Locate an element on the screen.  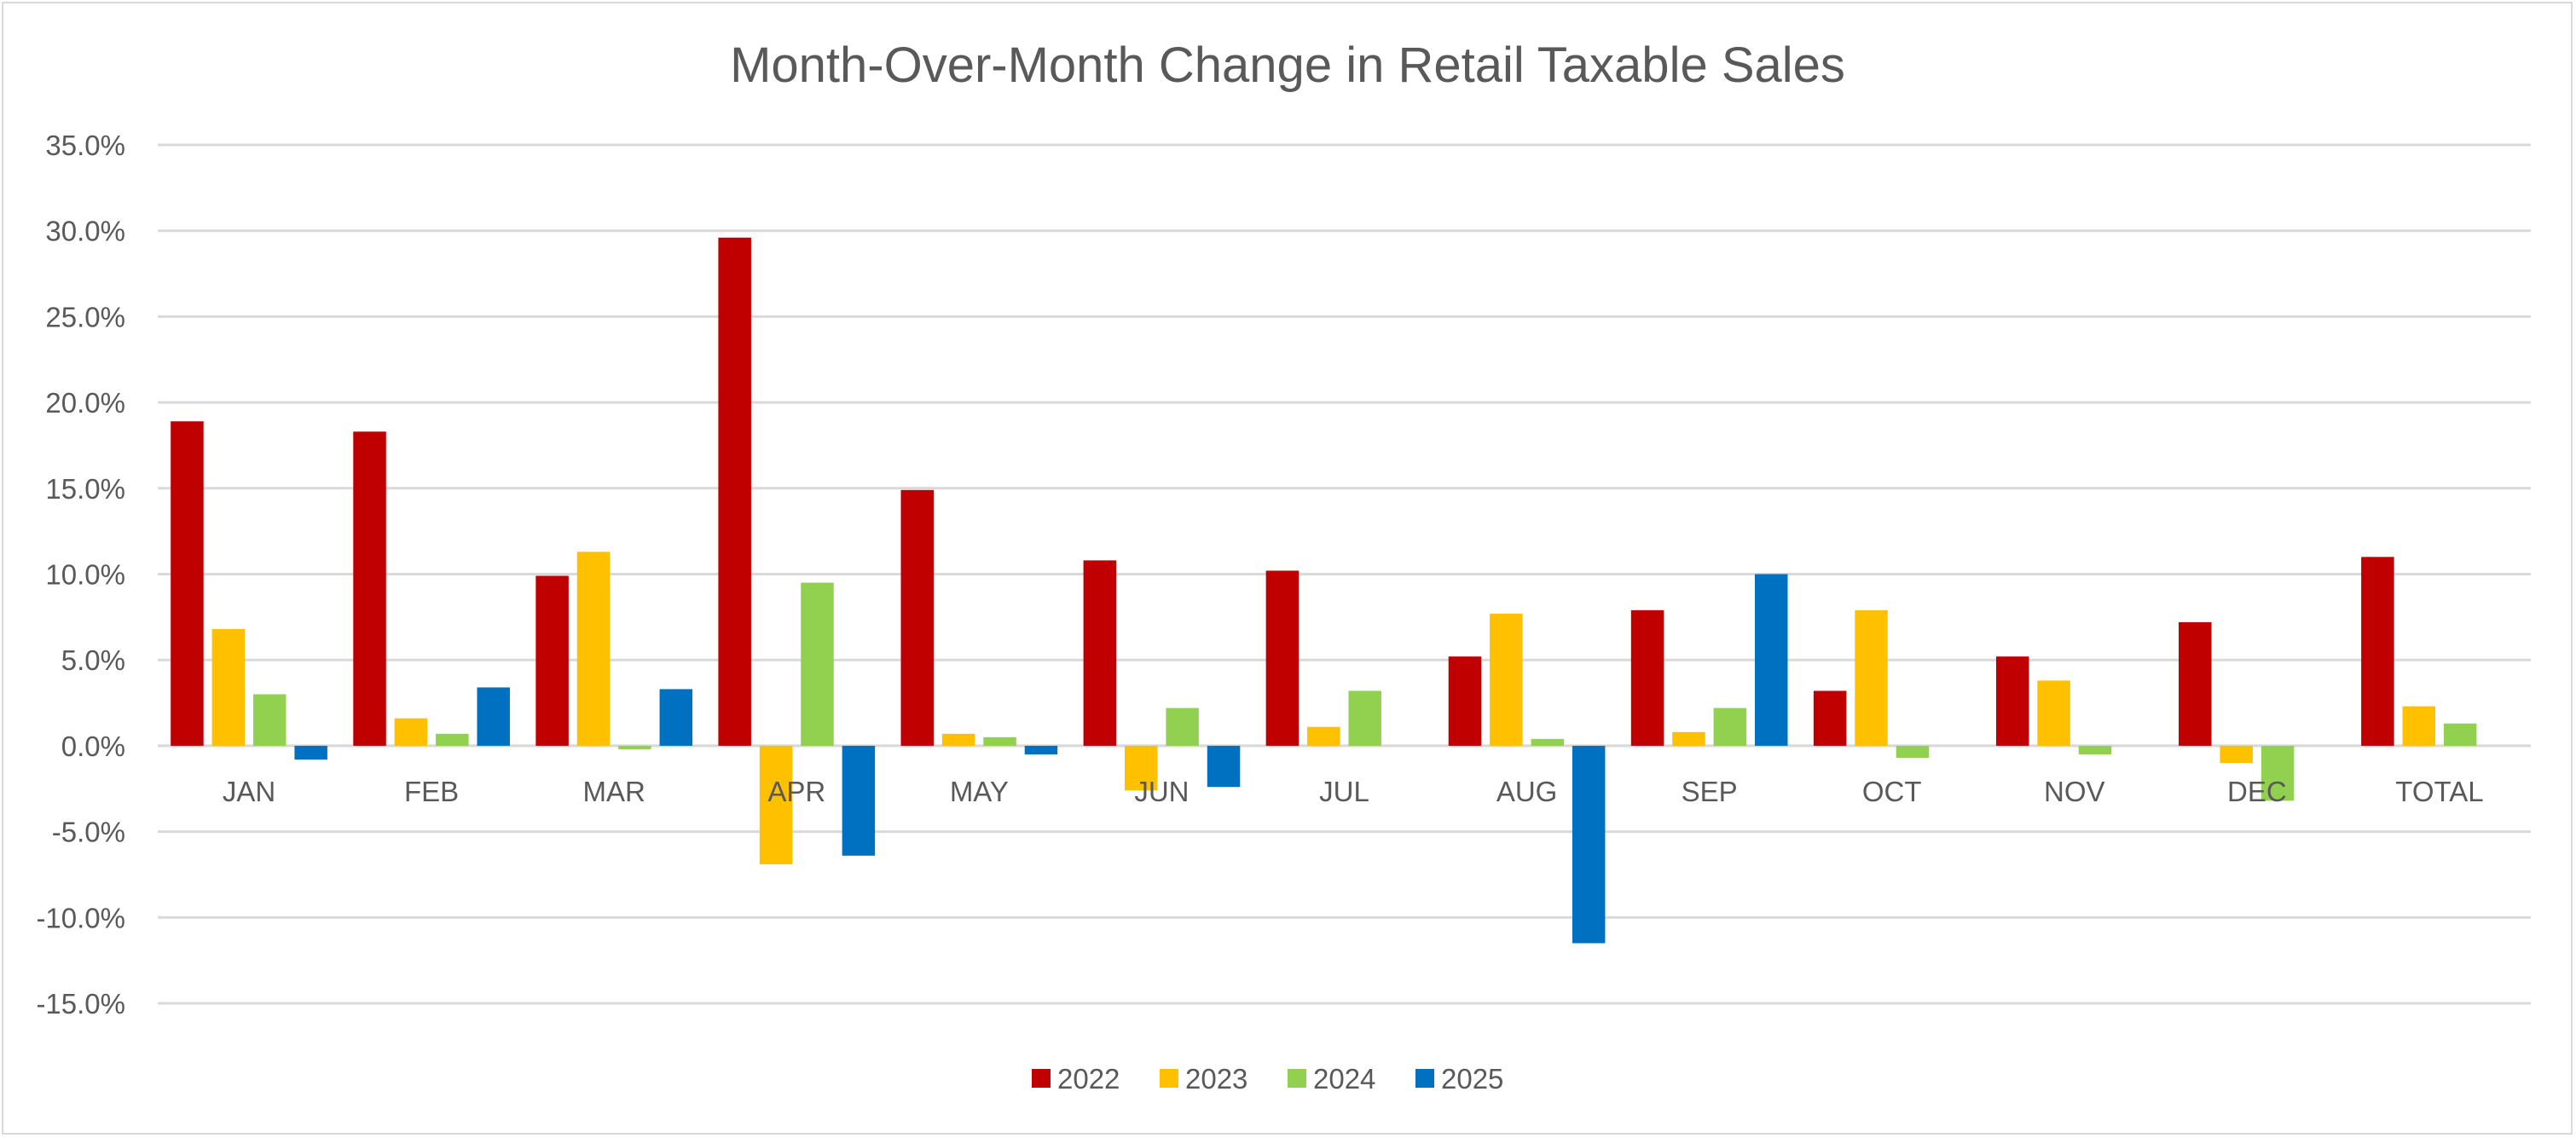
y-tick-label: -10.0% is located at coordinates (80, 917).